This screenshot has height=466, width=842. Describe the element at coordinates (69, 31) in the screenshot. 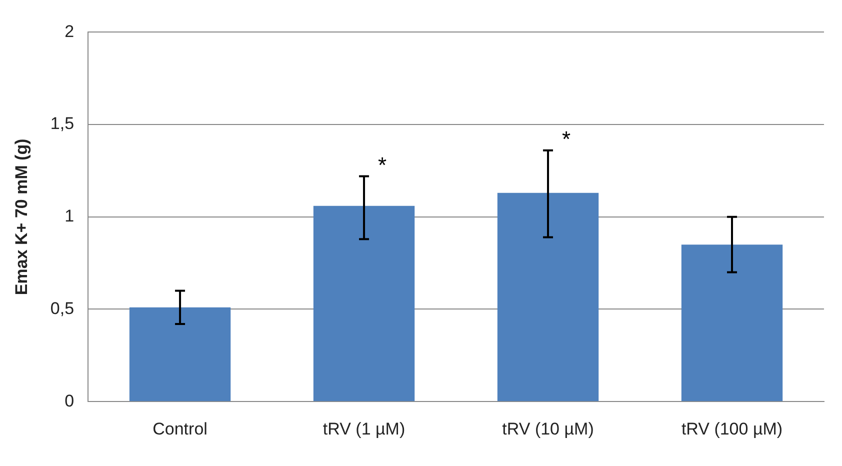

I see `y-tick-label: 2` at that location.